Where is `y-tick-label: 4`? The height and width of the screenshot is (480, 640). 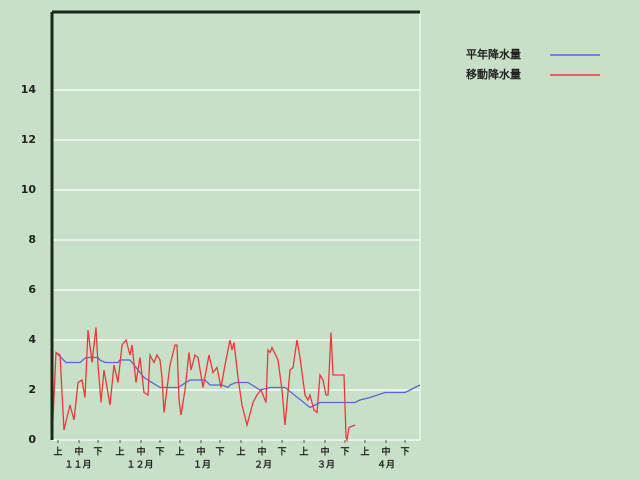 y-tick-label: 4 is located at coordinates (32, 339).